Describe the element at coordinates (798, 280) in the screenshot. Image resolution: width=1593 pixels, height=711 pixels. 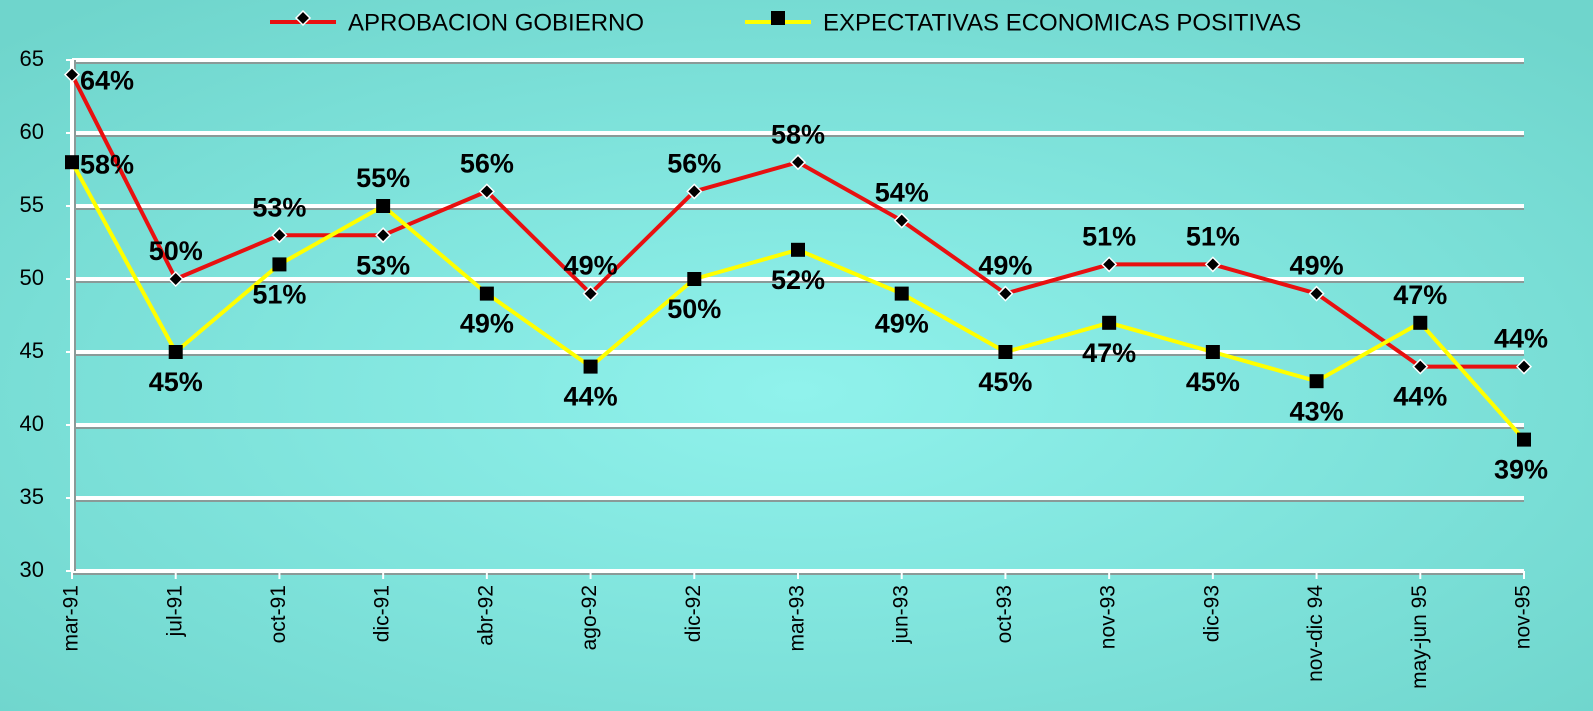
I see `data-label: 52%` at that location.